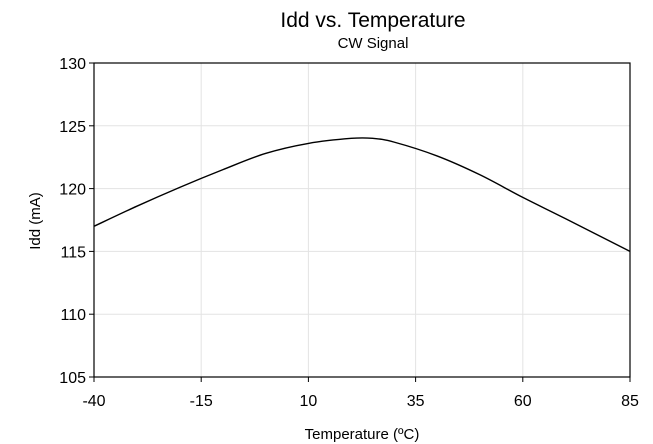 The image size is (653, 444). I want to click on y-axis-label: Idd (mA), so click(35, 221).